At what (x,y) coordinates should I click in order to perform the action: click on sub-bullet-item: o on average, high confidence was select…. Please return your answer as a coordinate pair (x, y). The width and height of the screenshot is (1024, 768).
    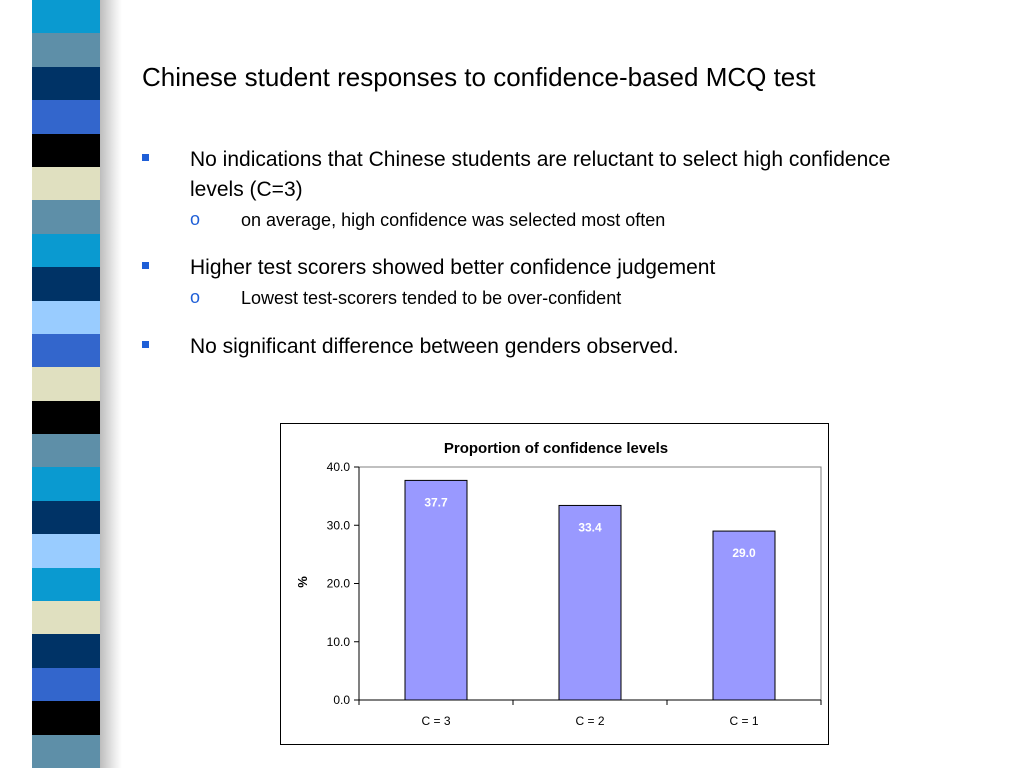
    Looking at the image, I should click on (540, 220).